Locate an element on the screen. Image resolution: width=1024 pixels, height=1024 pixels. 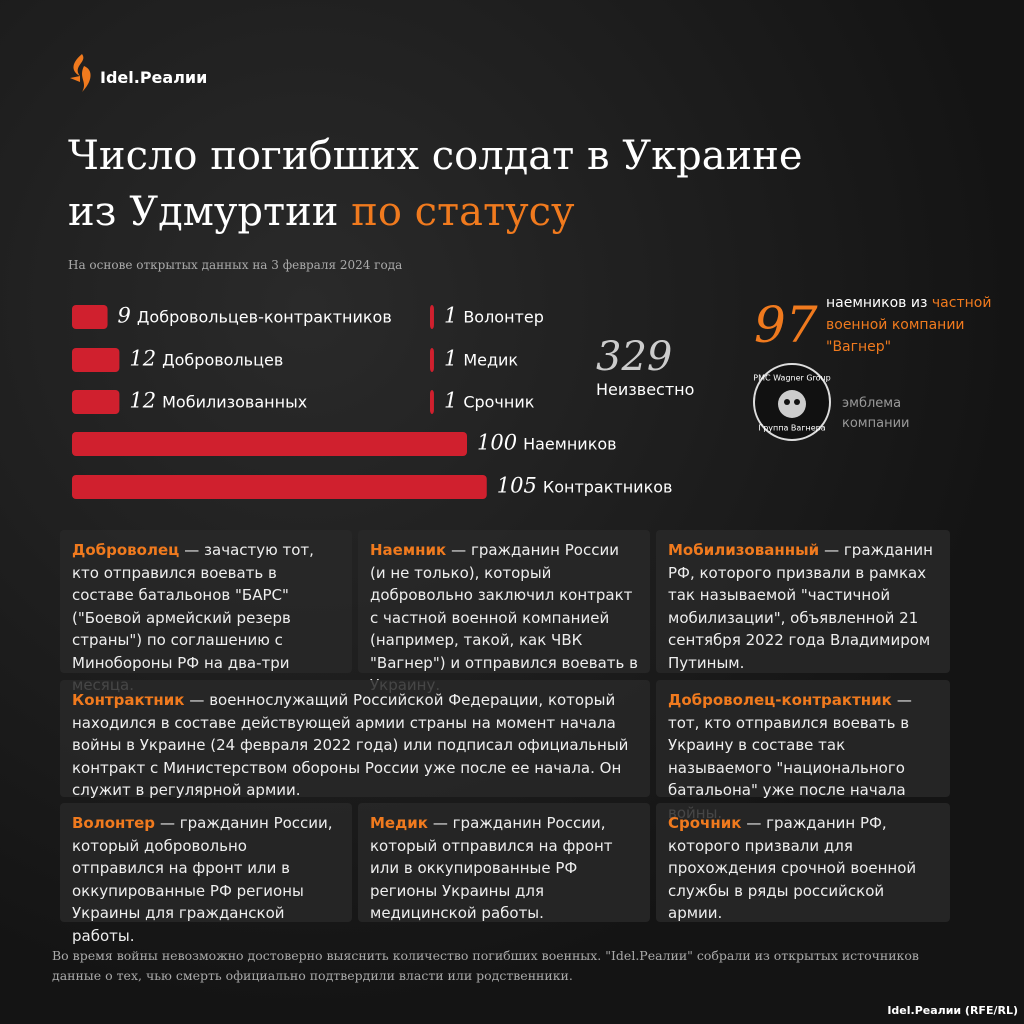
value-label: 100 is located at coordinates (497, 443).